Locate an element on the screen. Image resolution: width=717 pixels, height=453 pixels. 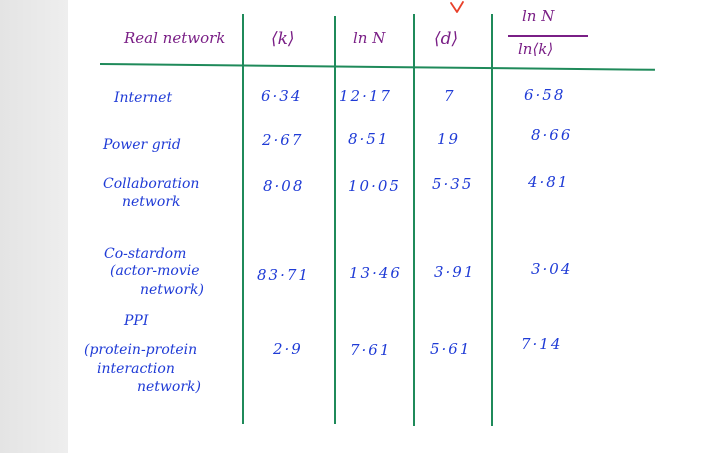
cell-ratio: 7·14 is located at coordinates (542, 344).